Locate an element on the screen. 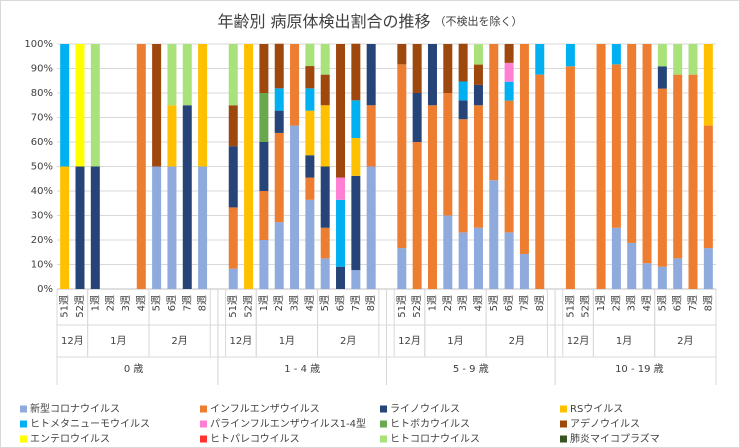 The height and width of the screenshot is (448, 740). week-label: 4週 is located at coordinates (310, 303).